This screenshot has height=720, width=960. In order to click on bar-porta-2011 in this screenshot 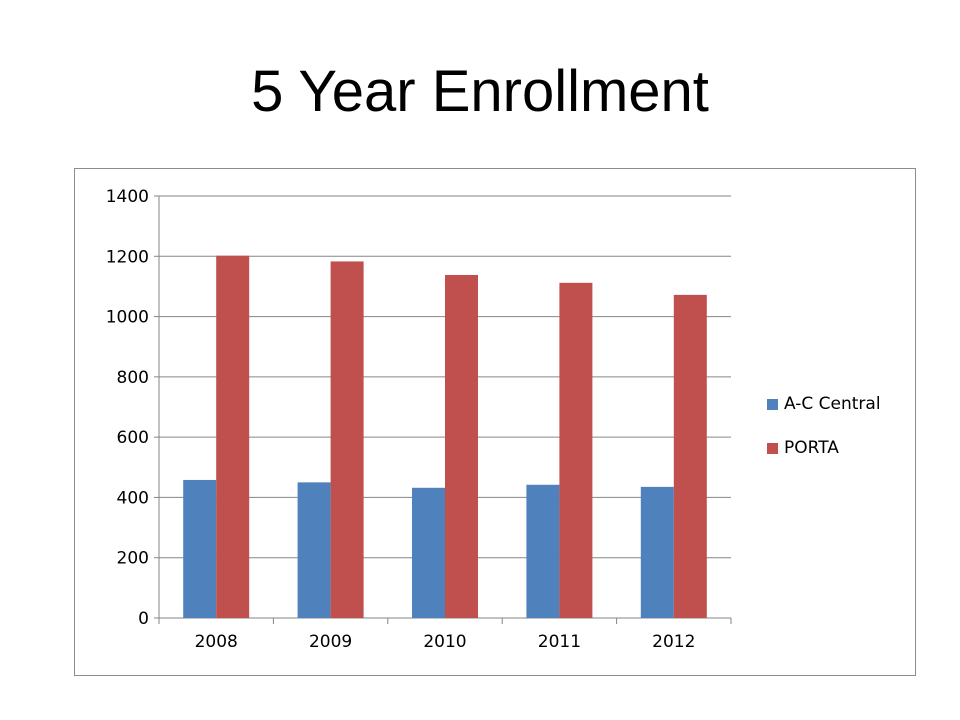, I will do `click(576, 450)`.